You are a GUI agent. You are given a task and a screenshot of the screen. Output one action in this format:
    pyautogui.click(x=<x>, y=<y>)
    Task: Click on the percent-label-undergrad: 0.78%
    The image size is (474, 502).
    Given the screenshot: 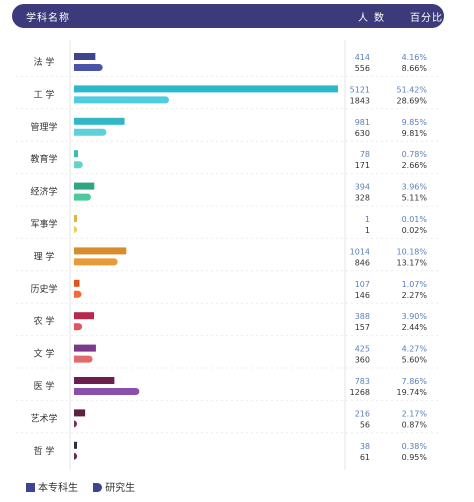 What is the action you would take?
    pyautogui.click(x=415, y=154)
    